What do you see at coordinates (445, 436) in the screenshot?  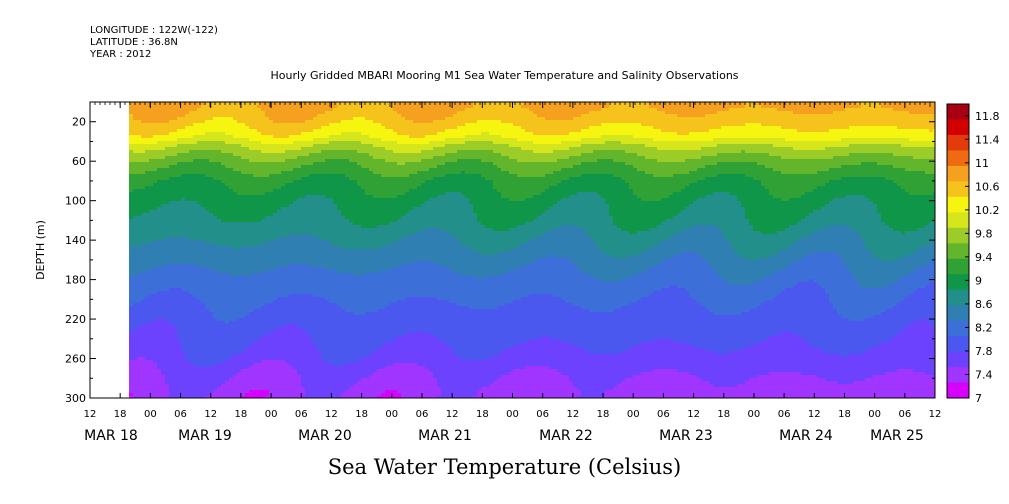 I see `x-day-label: MAR 21` at bounding box center [445, 436].